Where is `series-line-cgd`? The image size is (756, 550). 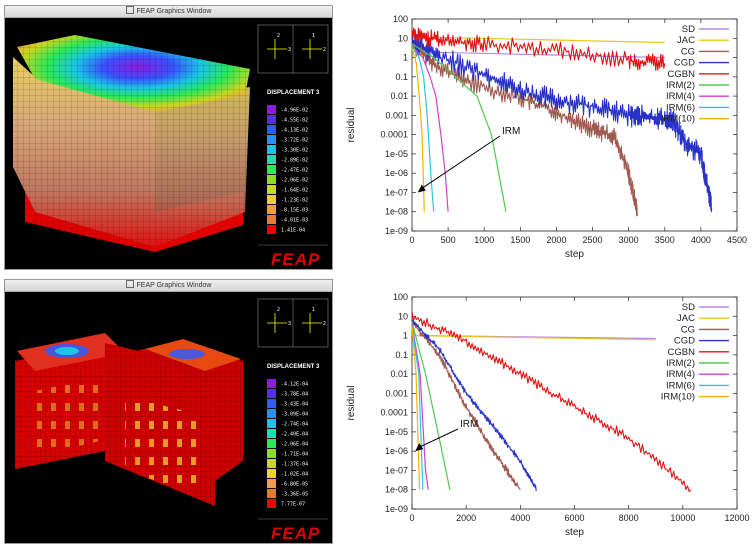 series-line-cgd is located at coordinates (562, 123).